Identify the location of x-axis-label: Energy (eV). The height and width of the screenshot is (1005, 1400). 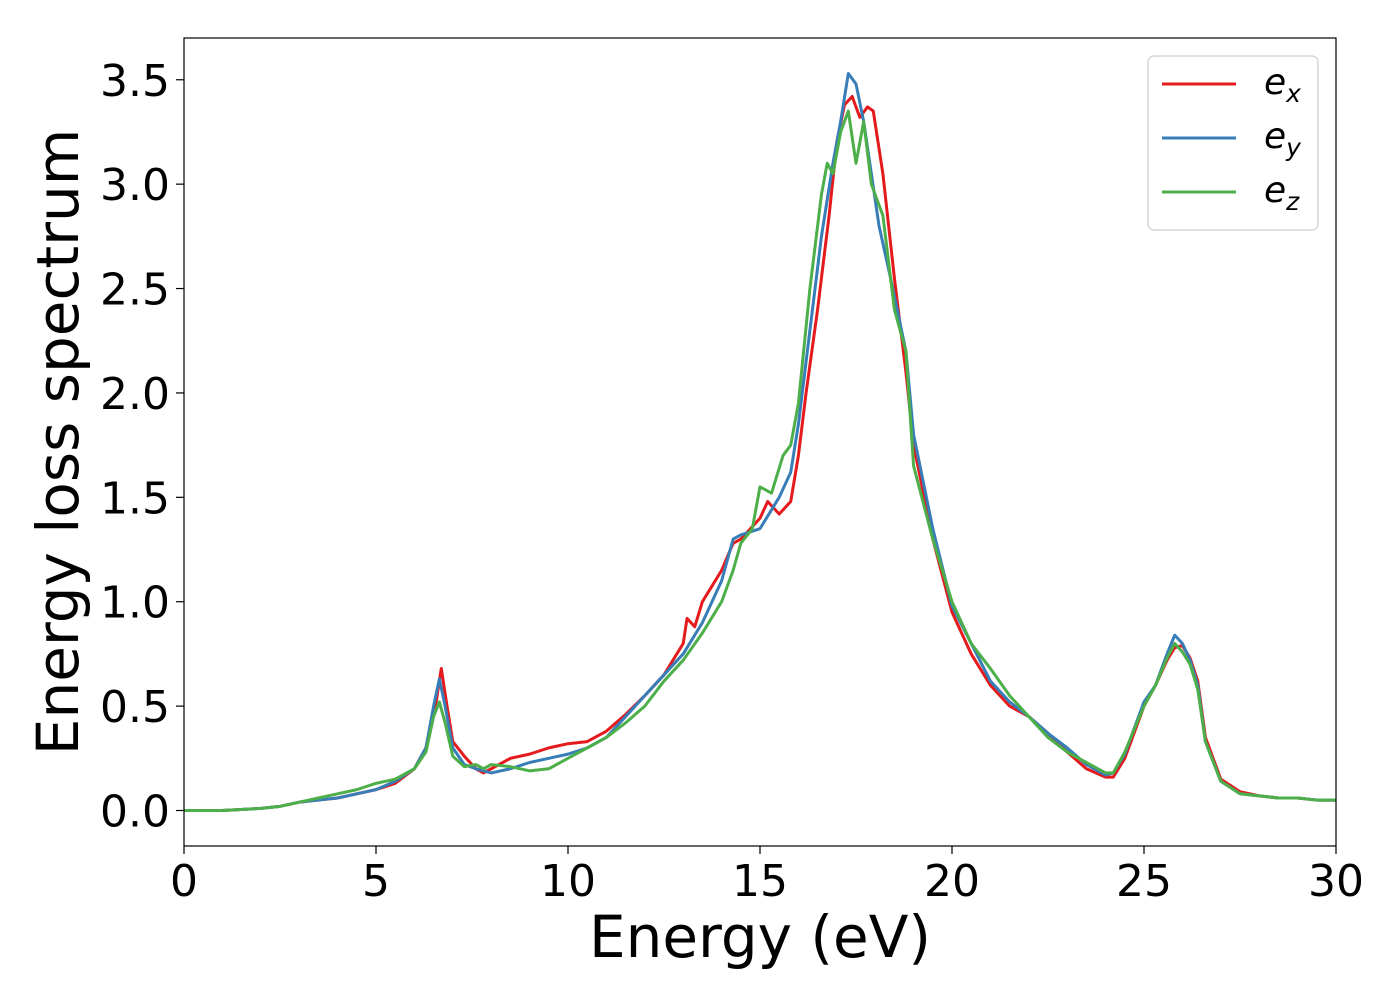
(760, 937).